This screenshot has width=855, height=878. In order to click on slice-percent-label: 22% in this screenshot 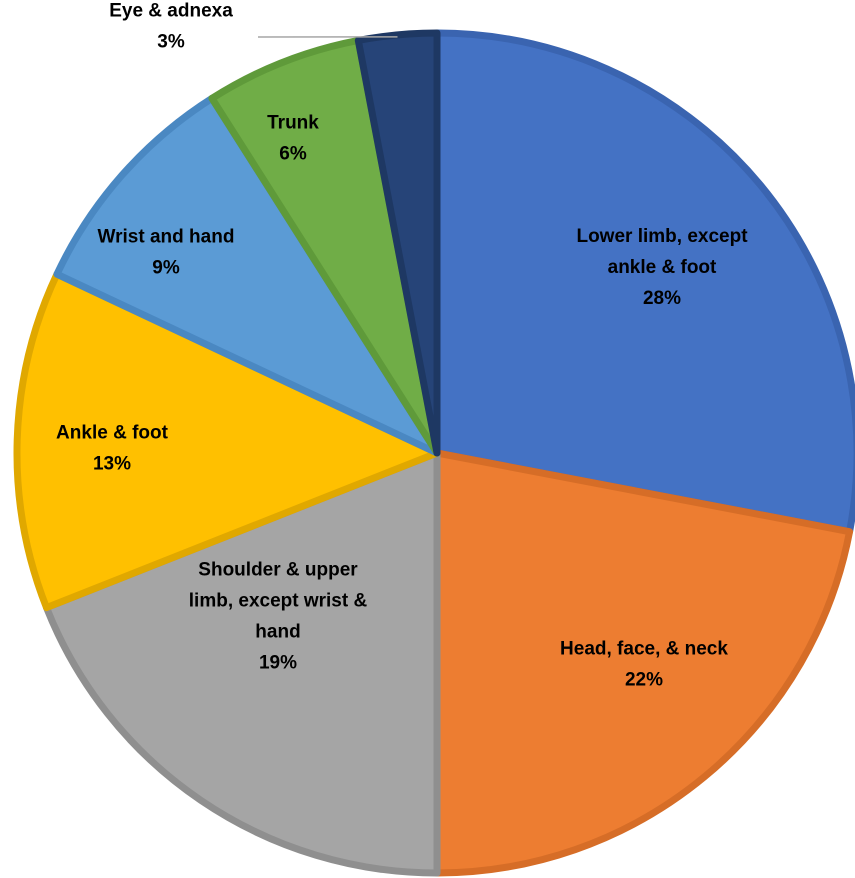, I will do `click(644, 680)`.